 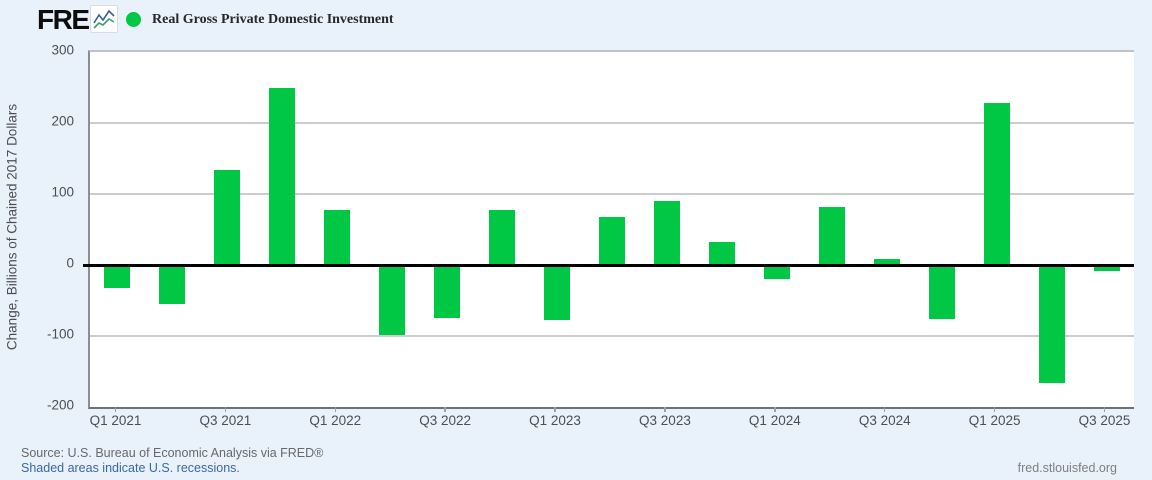 I want to click on gridline--100, so click(x=612, y=336).